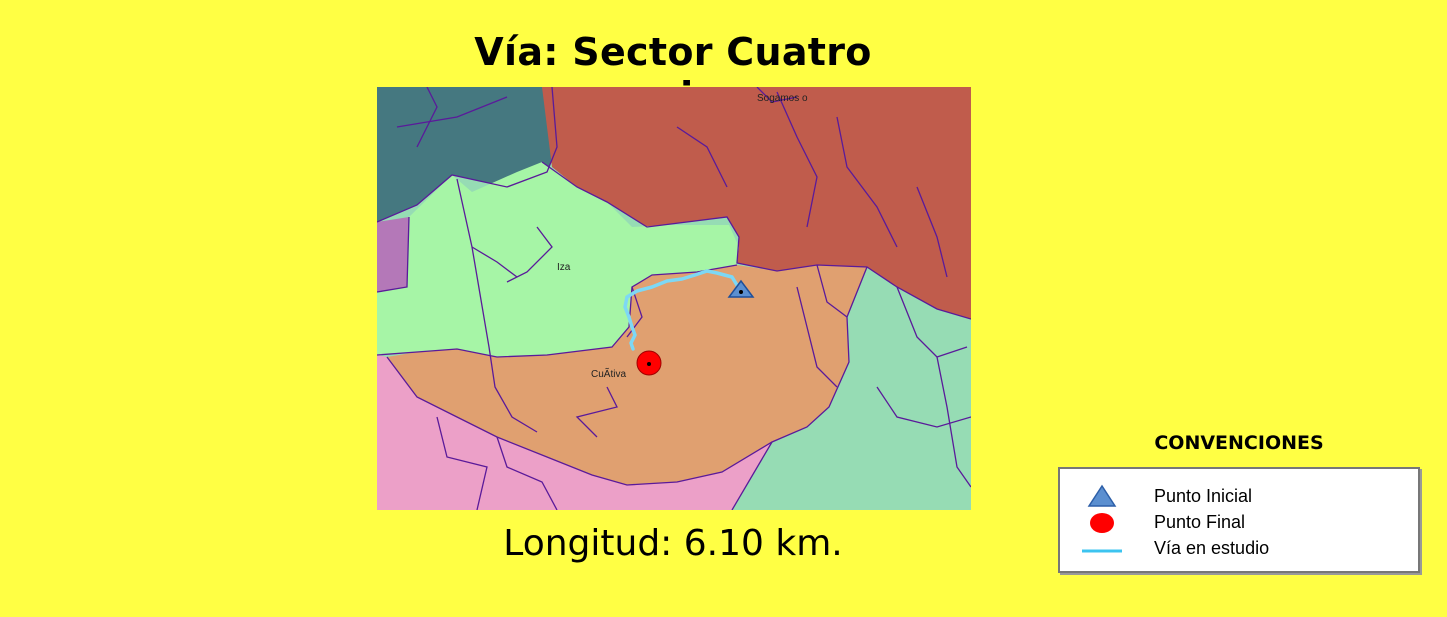  What do you see at coordinates (1203, 495) in the screenshot?
I see `legend-label: Punto Inicial` at bounding box center [1203, 495].